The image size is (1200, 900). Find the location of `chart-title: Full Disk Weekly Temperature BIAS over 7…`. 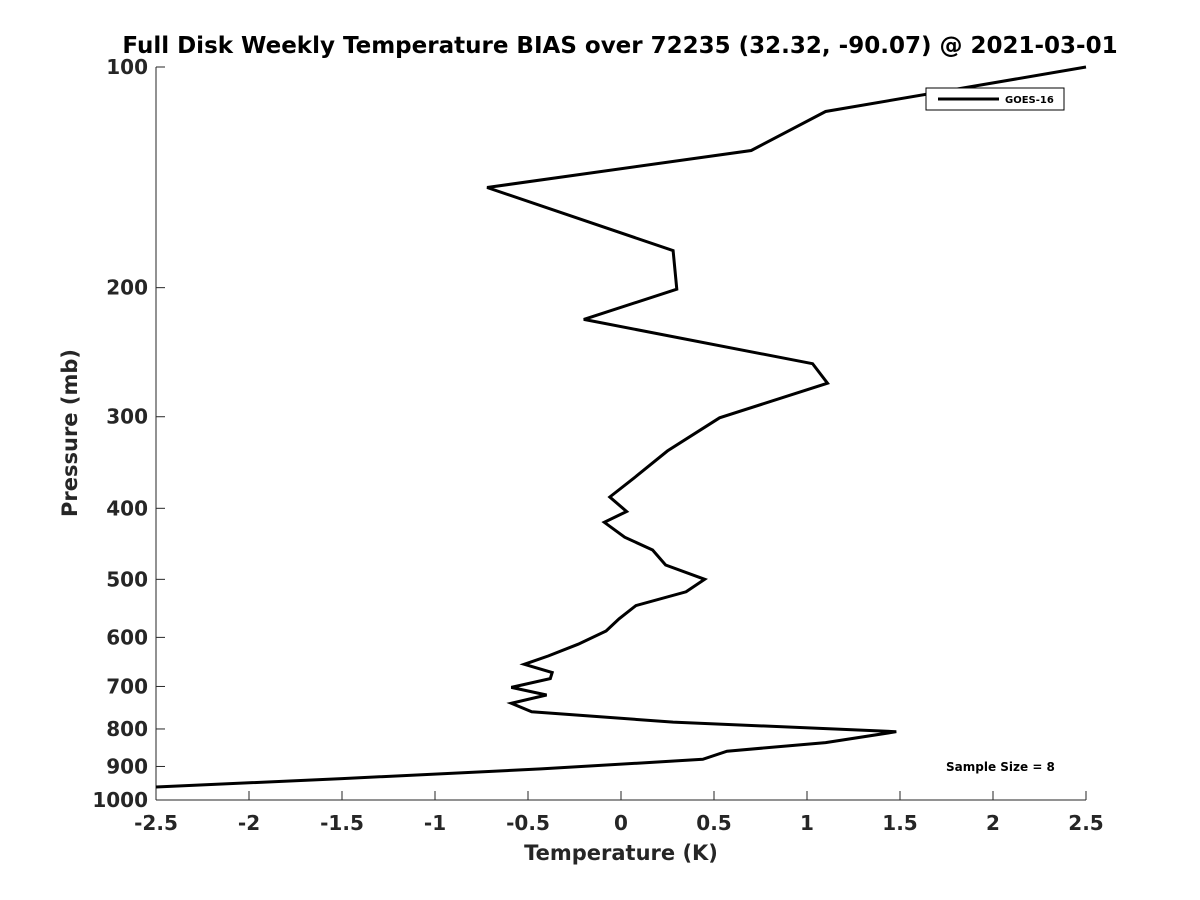

chart-title: Full Disk Weekly Temperature BIAS over 7… is located at coordinates (619, 46).